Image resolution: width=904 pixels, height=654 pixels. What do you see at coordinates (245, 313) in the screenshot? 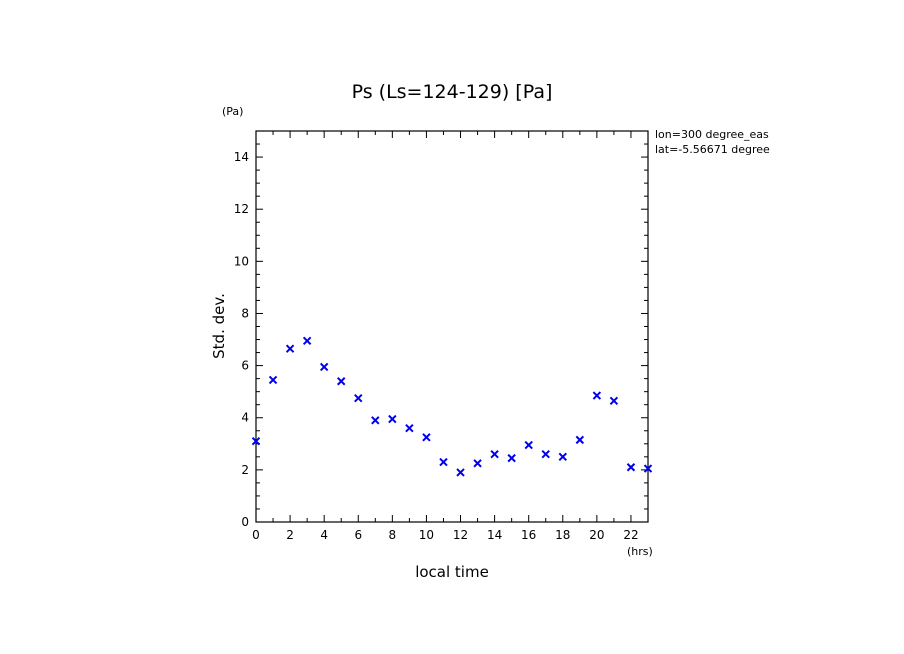
I see `y-tick-label: 8` at bounding box center [245, 313].